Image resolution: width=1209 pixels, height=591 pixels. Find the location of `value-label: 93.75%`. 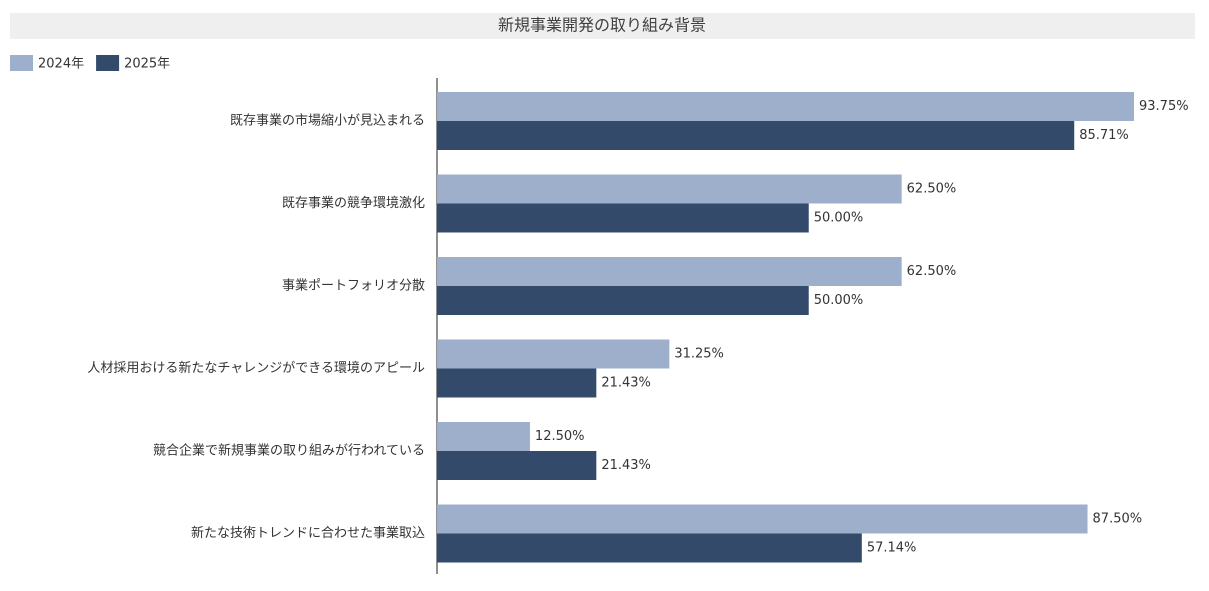

value-label: 93.75% is located at coordinates (1164, 106).